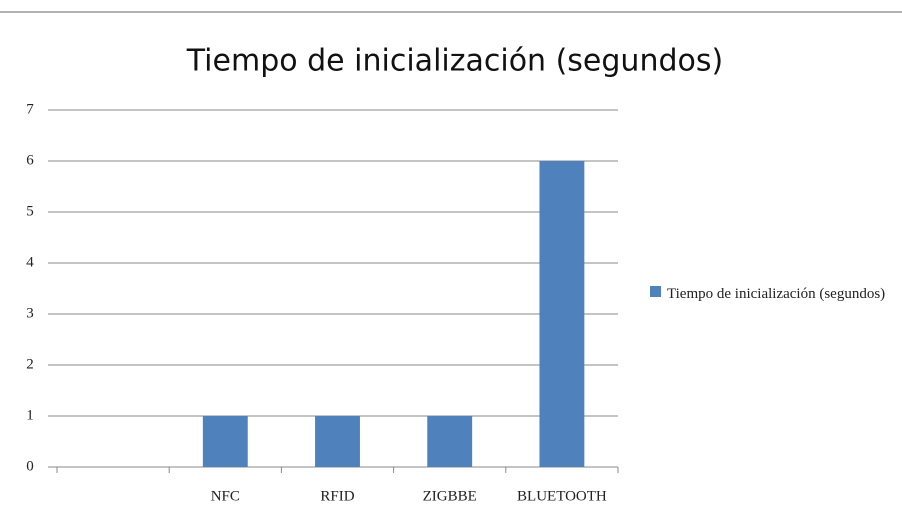 This screenshot has height=515, width=902. What do you see at coordinates (225, 496) in the screenshot?
I see `x-tick-label: NFC` at bounding box center [225, 496].